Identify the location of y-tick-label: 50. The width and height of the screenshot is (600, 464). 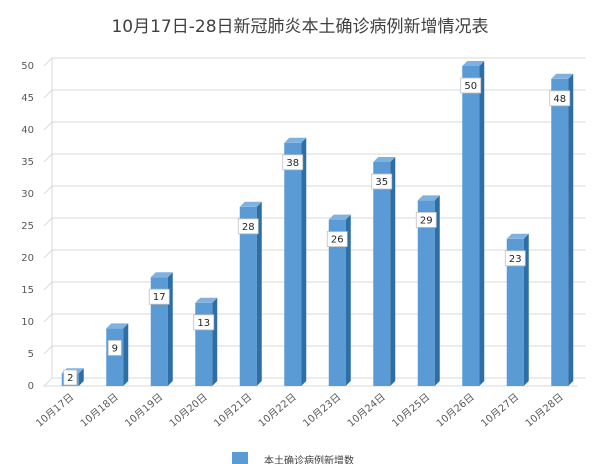
(27, 66).